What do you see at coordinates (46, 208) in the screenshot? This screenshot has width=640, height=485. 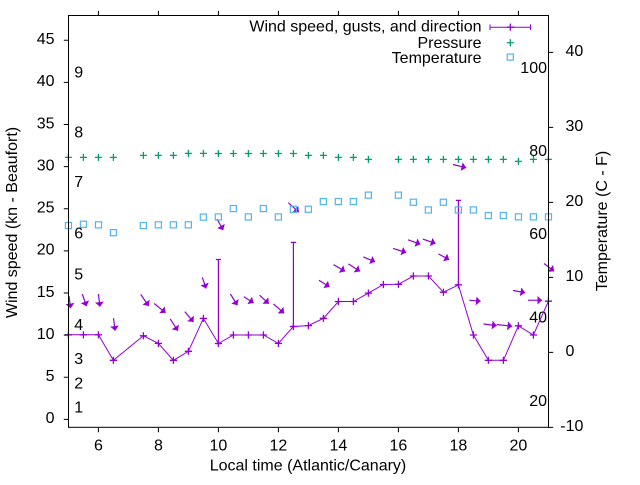 I see `svg-text: 25` at bounding box center [46, 208].